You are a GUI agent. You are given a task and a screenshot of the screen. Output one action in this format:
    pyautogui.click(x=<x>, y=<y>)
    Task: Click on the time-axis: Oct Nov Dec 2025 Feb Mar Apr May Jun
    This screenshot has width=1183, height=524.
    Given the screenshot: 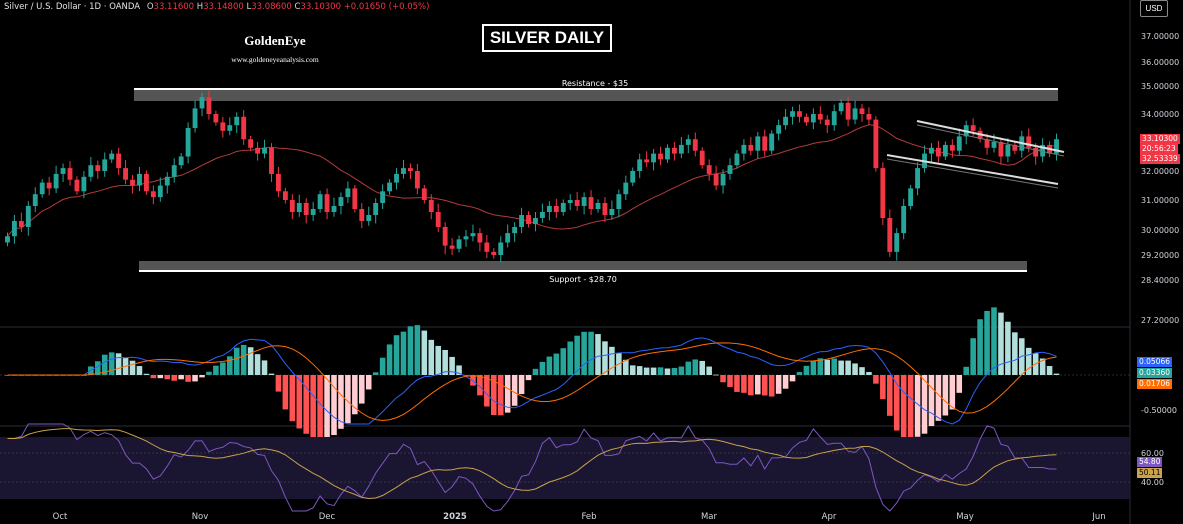 What is the action you would take?
    pyautogui.click(x=579, y=517)
    